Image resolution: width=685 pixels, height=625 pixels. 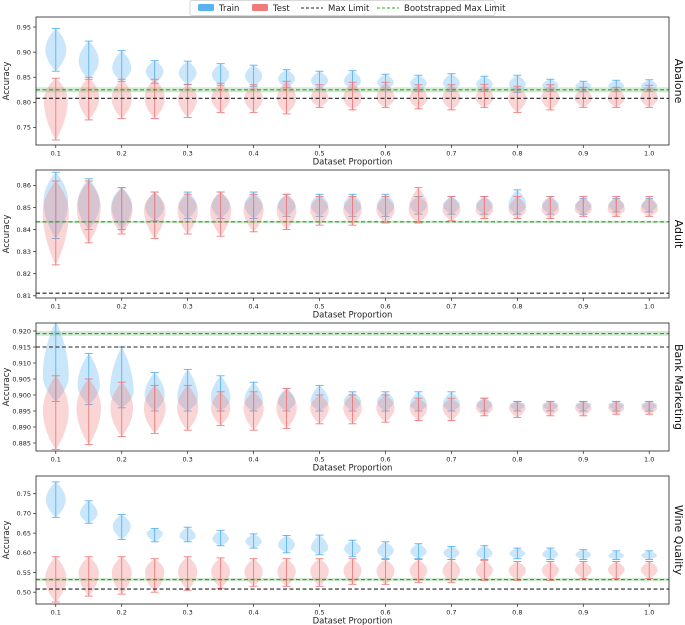 What do you see at coordinates (678, 81) in the screenshot?
I see `panel-title: Abalone` at bounding box center [678, 81].